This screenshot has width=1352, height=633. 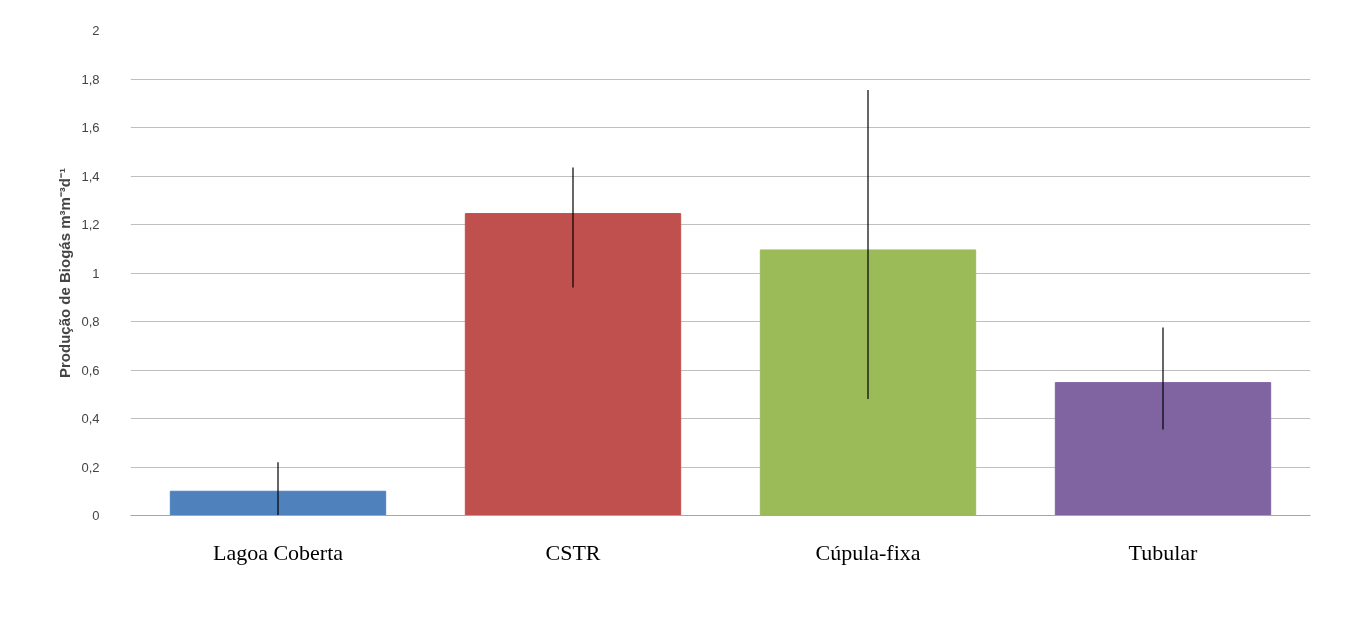 I want to click on y-tick-label: 2, so click(x=96, y=30).